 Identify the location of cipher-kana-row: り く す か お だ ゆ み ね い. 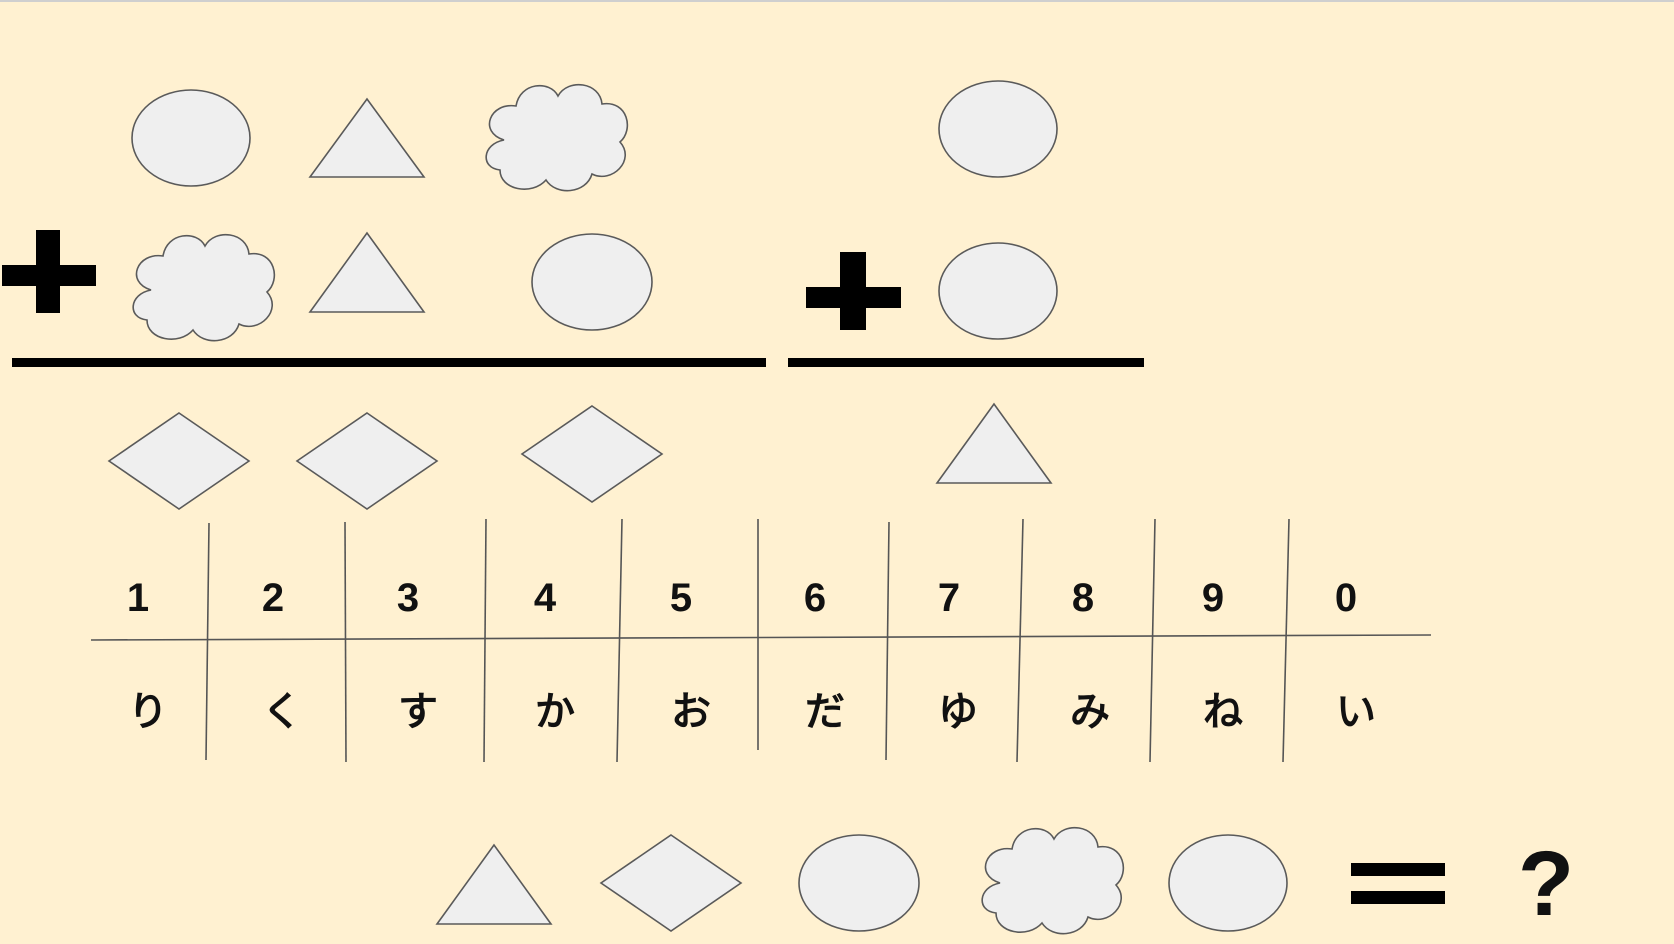
(752, 712).